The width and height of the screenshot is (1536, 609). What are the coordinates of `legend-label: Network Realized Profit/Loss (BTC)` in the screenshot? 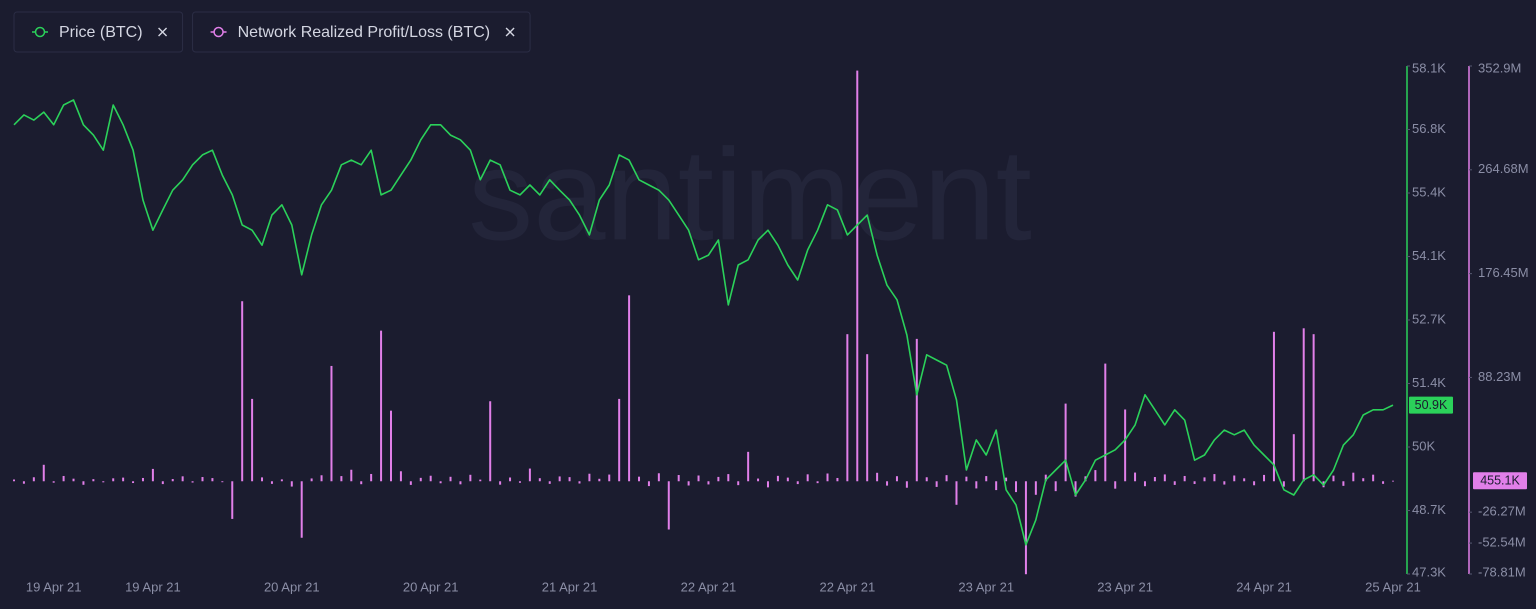 It's located at (364, 32).